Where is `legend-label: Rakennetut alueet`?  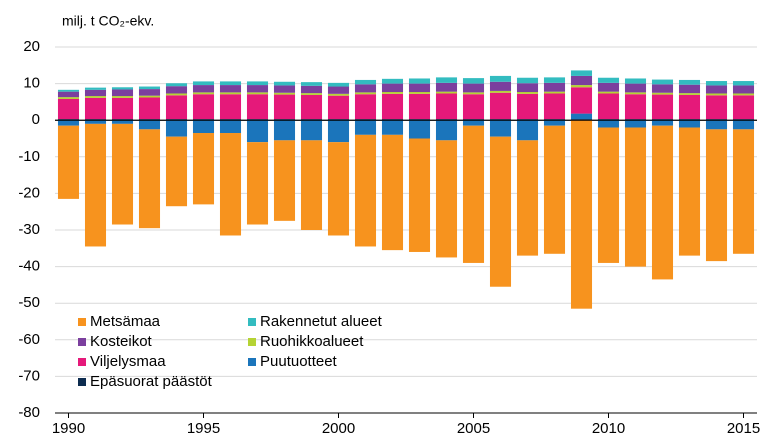
legend-label: Rakennetut alueet is located at coordinates (321, 321).